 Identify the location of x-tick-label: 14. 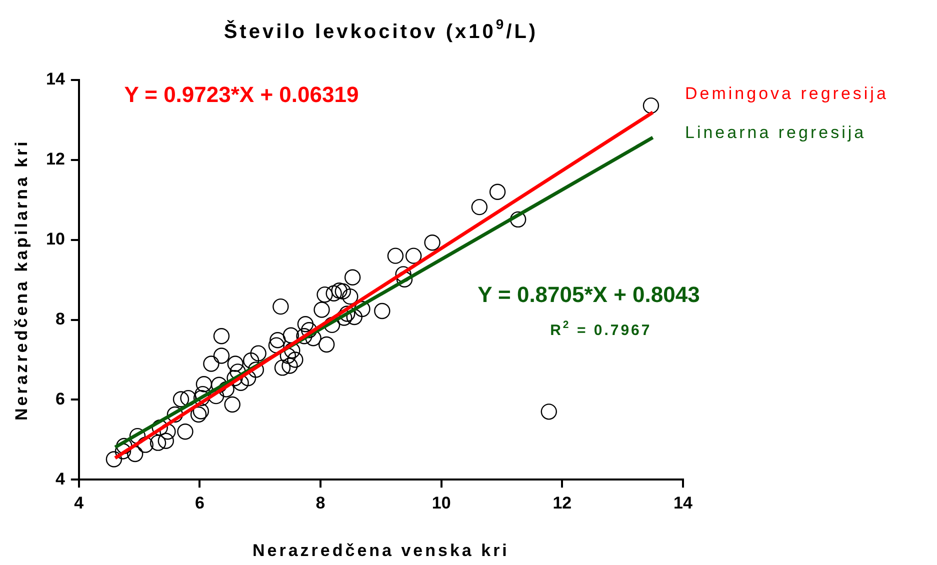
(683, 502).